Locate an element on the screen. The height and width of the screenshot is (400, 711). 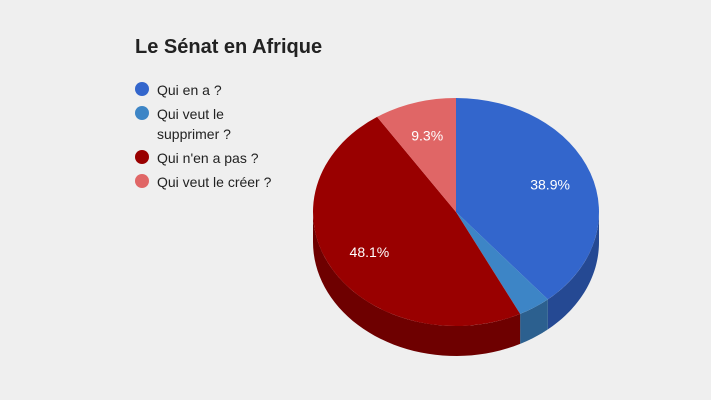
legend-label: Qui veut le créer ? is located at coordinates (214, 182).